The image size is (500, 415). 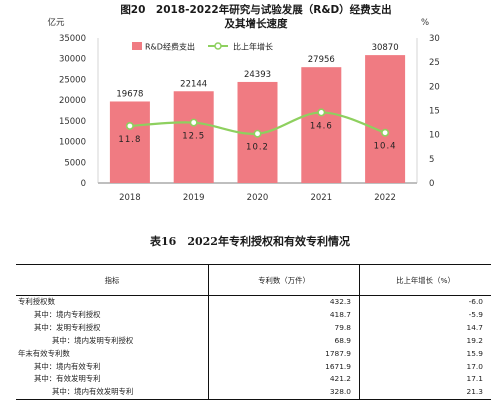 What do you see at coordinates (284, 354) in the screenshot?
I see `row-count: 1787.9` at bounding box center [284, 354].